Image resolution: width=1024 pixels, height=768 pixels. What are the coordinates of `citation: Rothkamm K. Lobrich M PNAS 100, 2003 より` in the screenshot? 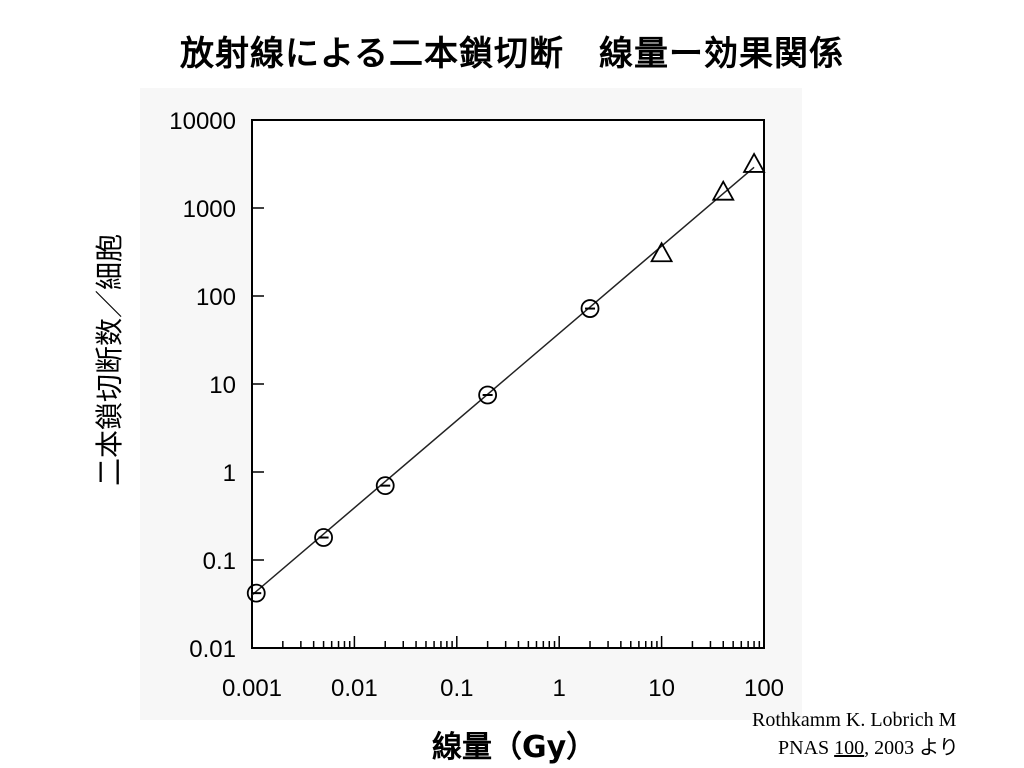 It's located at (883, 734).